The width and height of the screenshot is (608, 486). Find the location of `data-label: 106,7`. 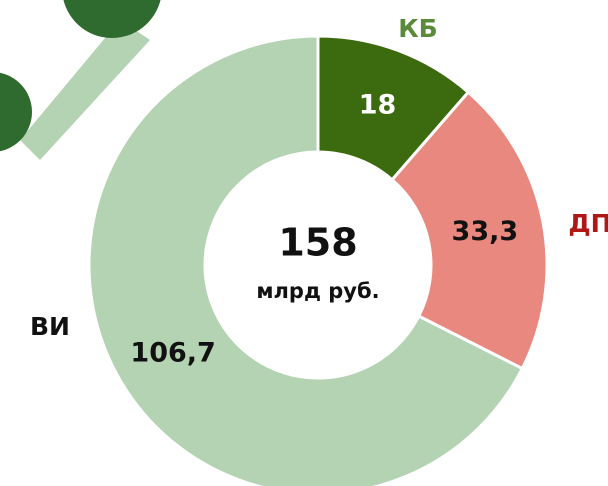

data-label: 106,7 is located at coordinates (172, 352).